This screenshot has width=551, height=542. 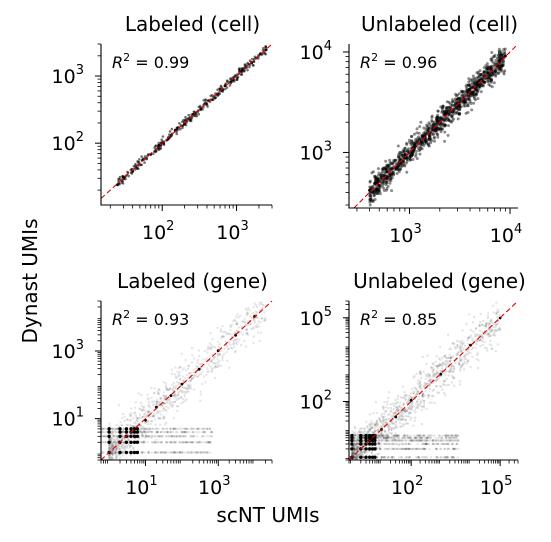 I want to click on r2-value: = 0.85, so click(x=407, y=319).